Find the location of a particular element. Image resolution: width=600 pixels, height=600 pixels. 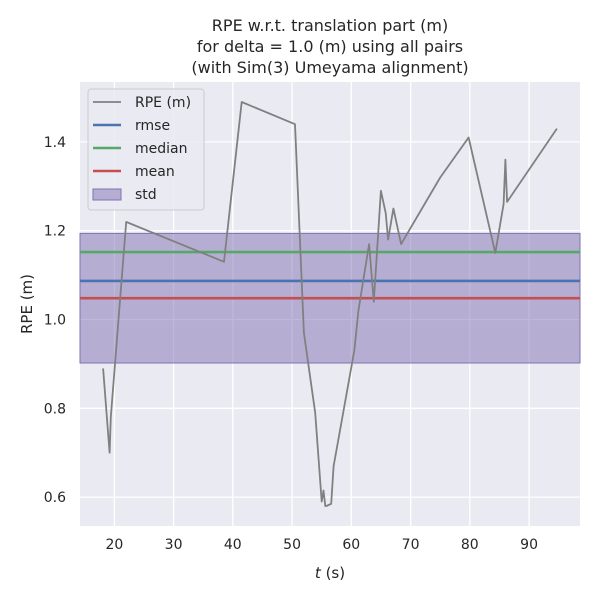

x-tick-label: 60 is located at coordinates (351, 545).